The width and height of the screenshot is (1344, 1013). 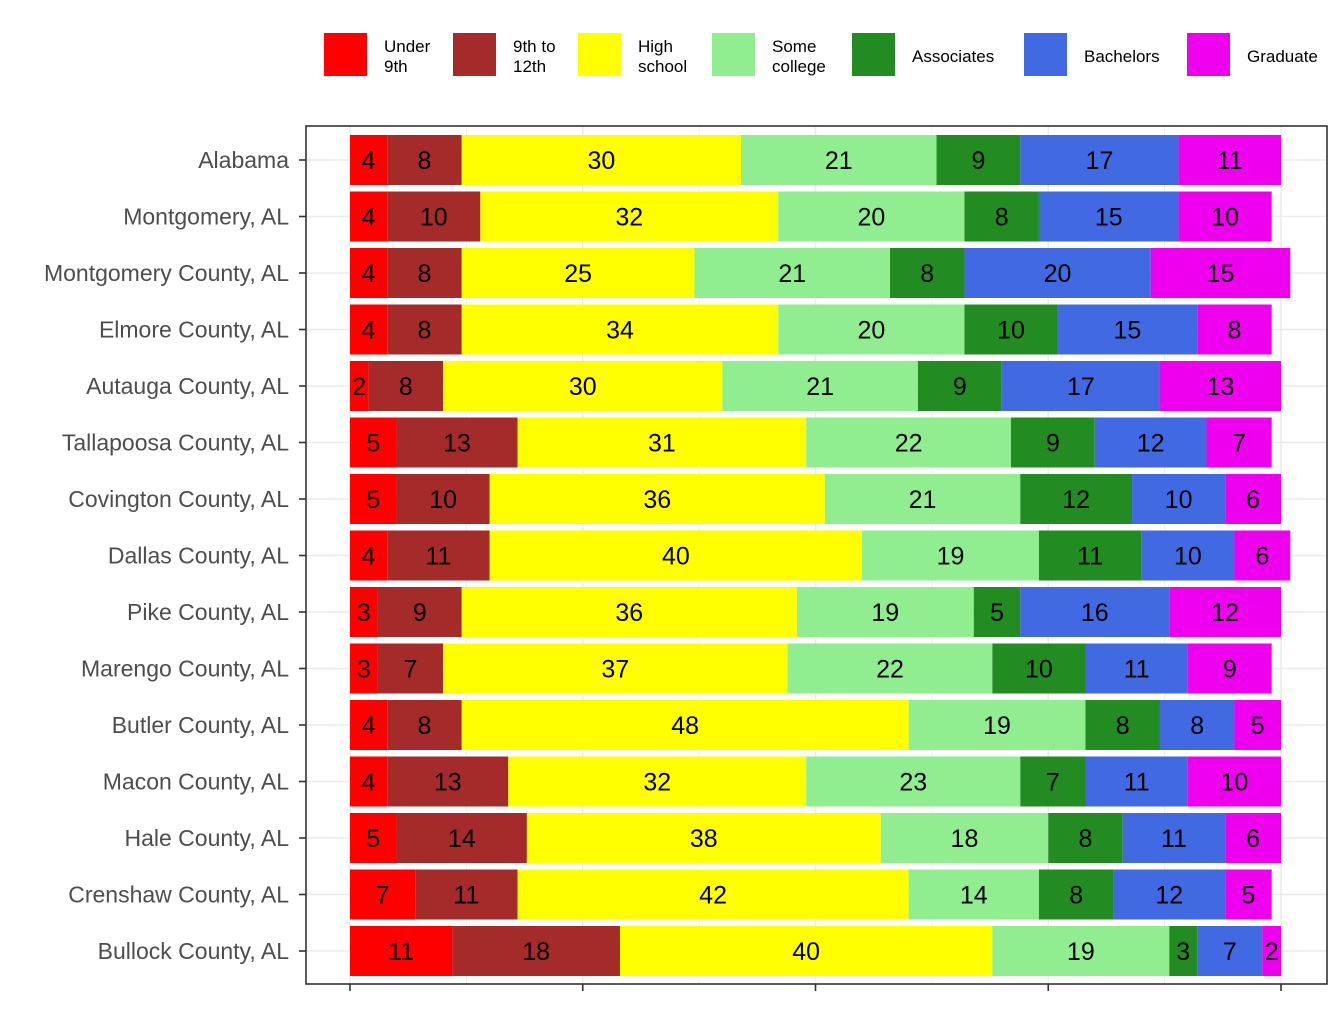 What do you see at coordinates (662, 444) in the screenshot?
I see `data-label: 31` at bounding box center [662, 444].